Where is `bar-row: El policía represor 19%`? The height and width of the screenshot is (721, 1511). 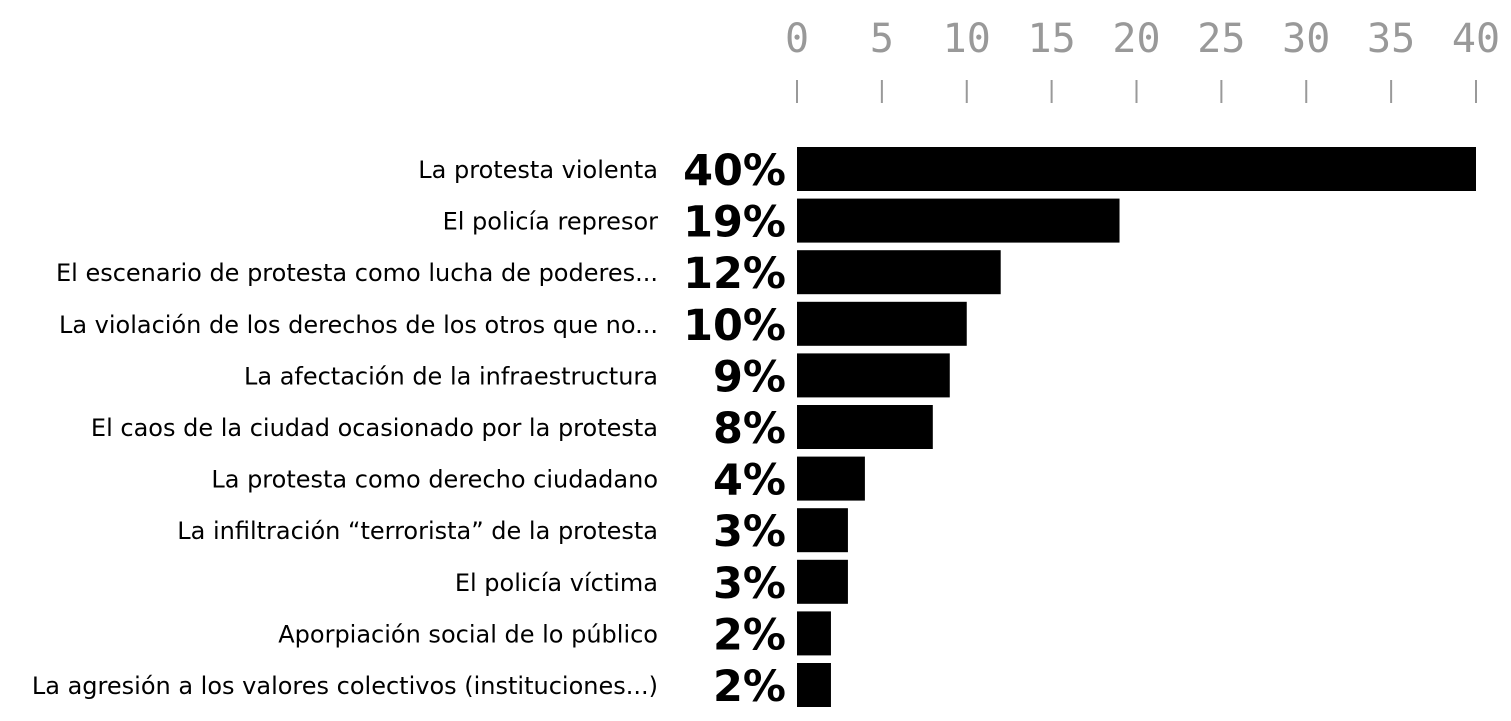 bar-row: El policía represor 19% is located at coordinates (781, 223).